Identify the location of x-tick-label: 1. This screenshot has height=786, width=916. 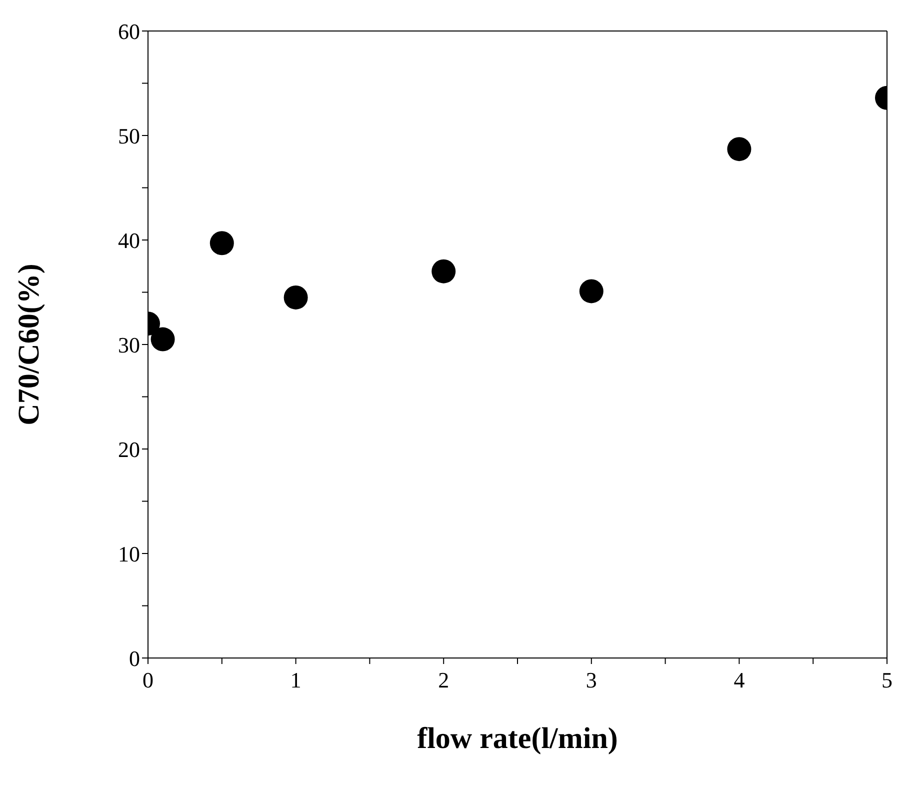
(296, 680).